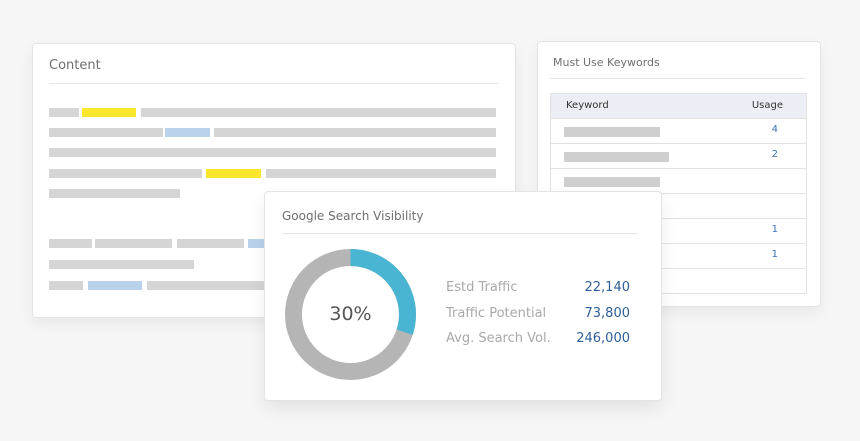 This screenshot has width=860, height=441. I want to click on visibility-donut-chart: 30%, so click(350, 314).